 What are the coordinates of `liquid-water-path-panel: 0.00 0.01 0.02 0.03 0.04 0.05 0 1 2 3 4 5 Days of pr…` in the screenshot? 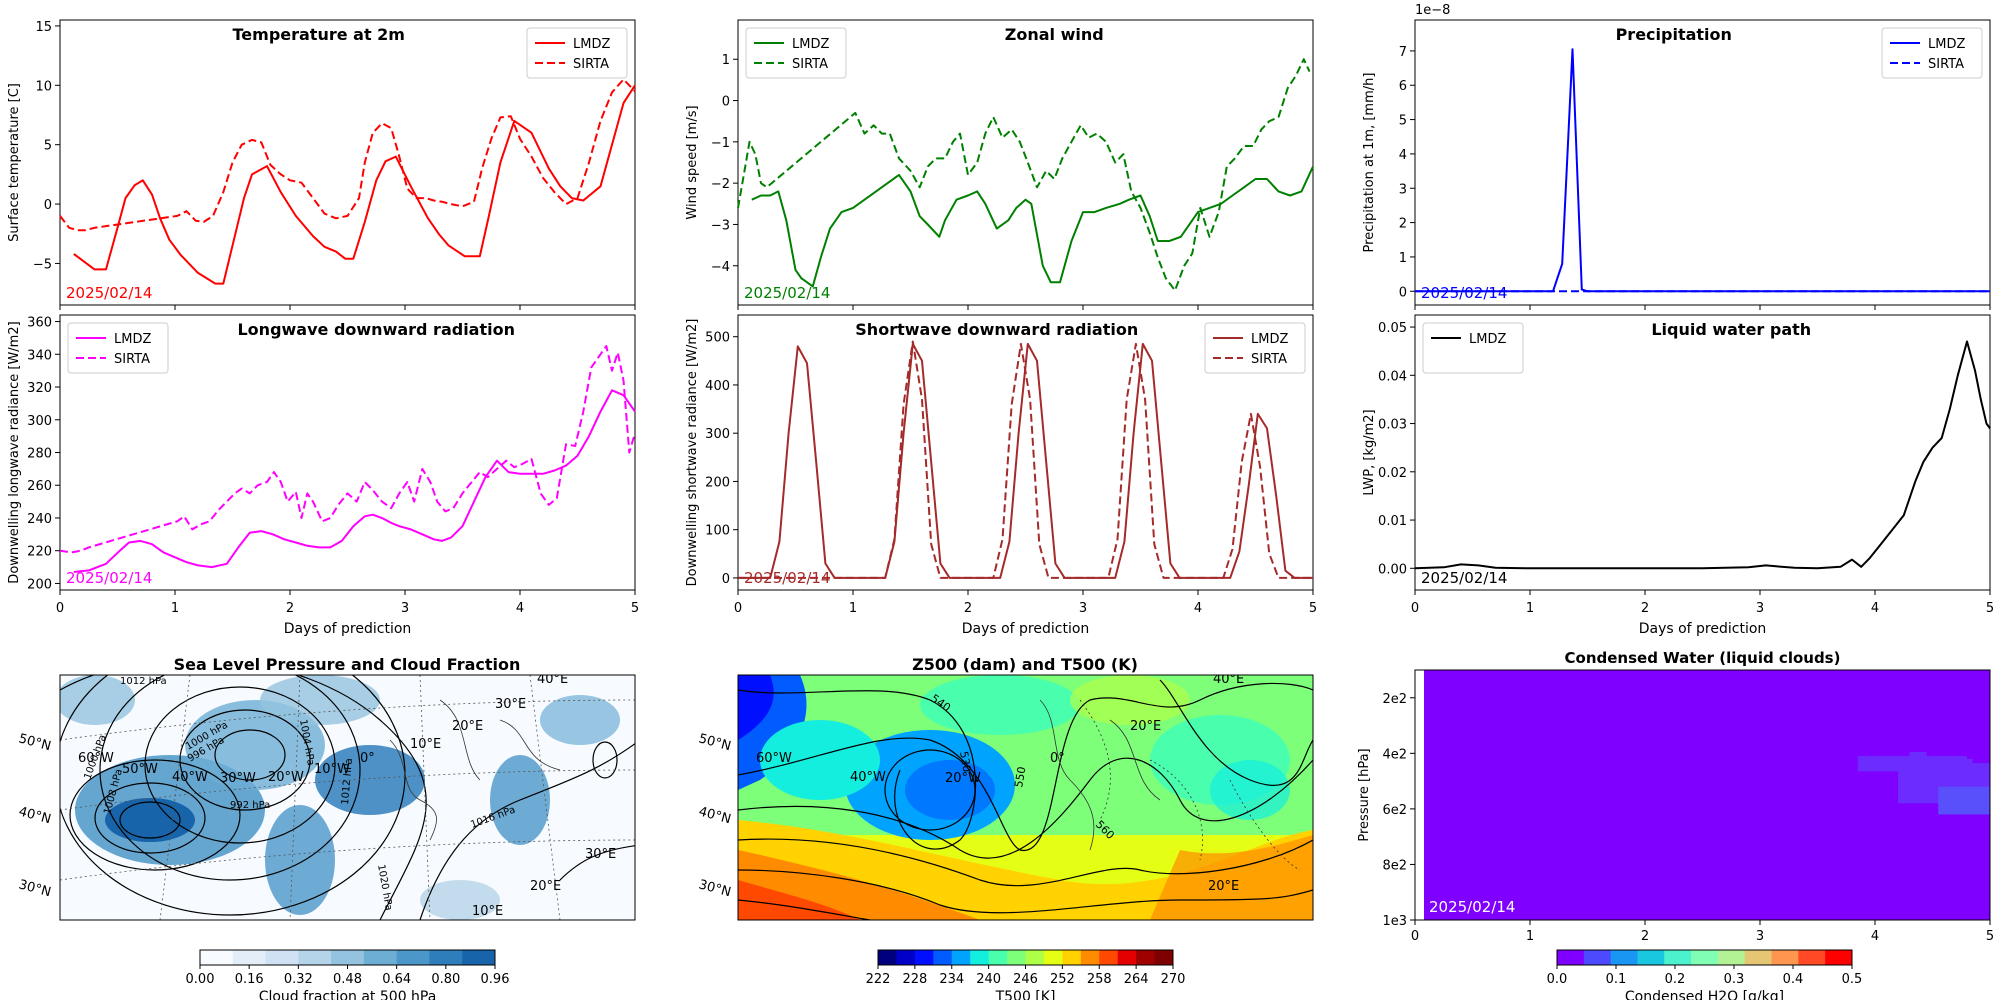 It's located at (1678, 475).